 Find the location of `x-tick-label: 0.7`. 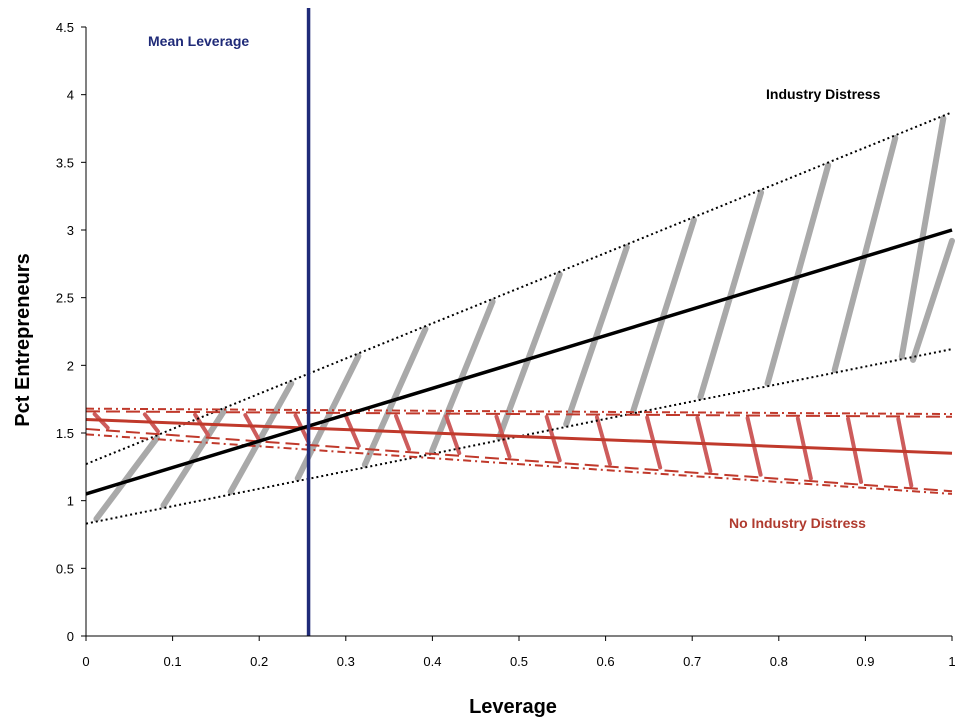

x-tick-label: 0.7 is located at coordinates (692, 661).